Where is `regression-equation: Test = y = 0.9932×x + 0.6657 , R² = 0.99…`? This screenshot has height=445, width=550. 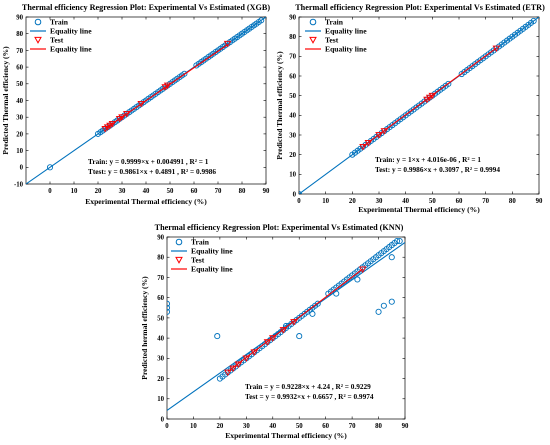
regression-equation: Test = y = 0.9932×x + 0.6657 , R² = 0.99… is located at coordinates (309, 396).